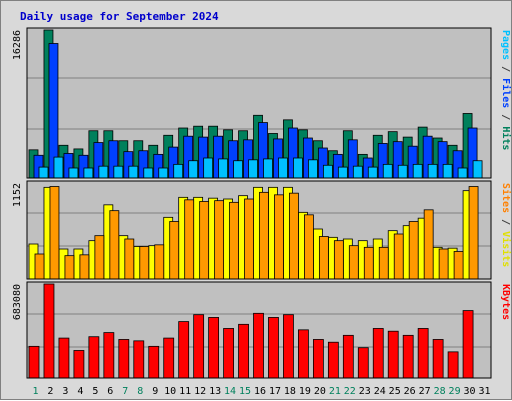 This screenshot has width=512, height=401. I want to click on top-legend-part: Pages, so click(505, 45).